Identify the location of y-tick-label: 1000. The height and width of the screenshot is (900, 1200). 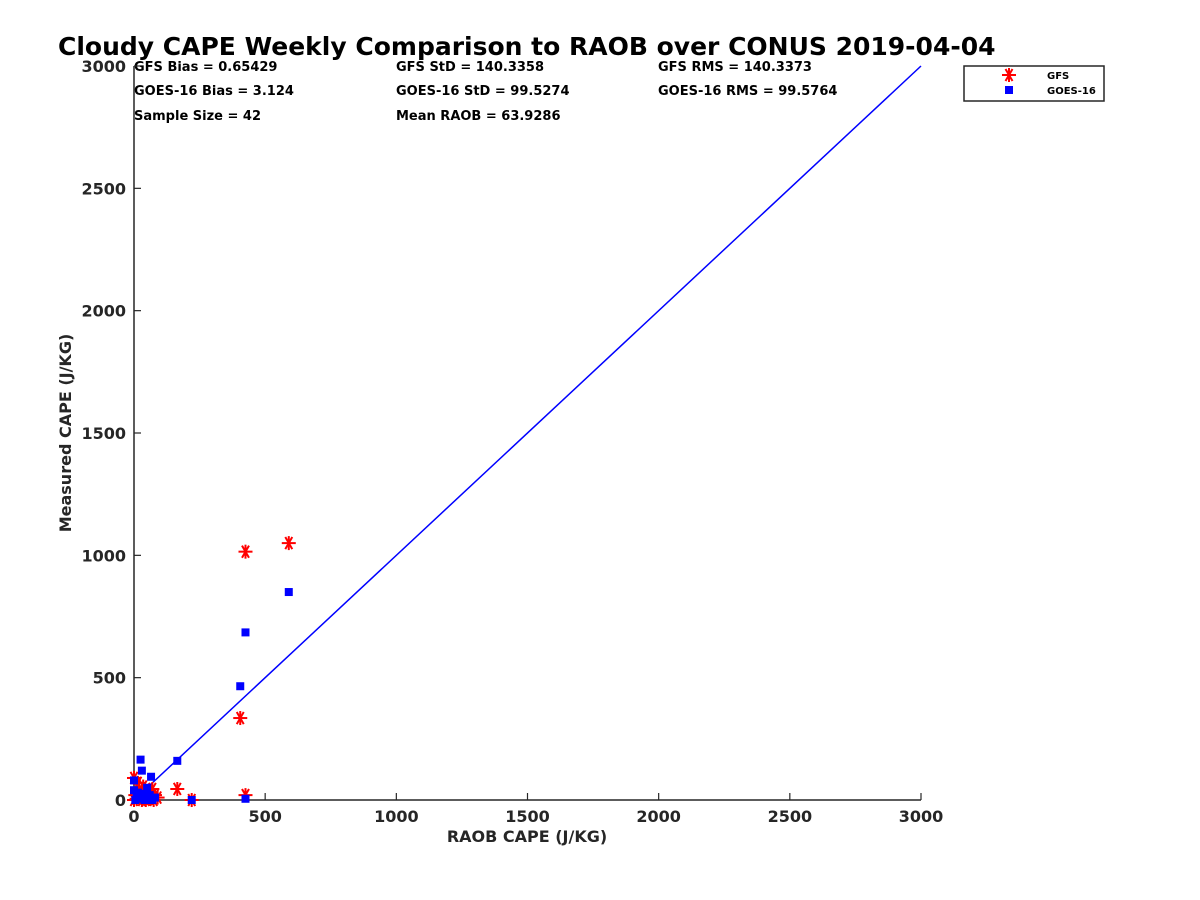
(103, 555).